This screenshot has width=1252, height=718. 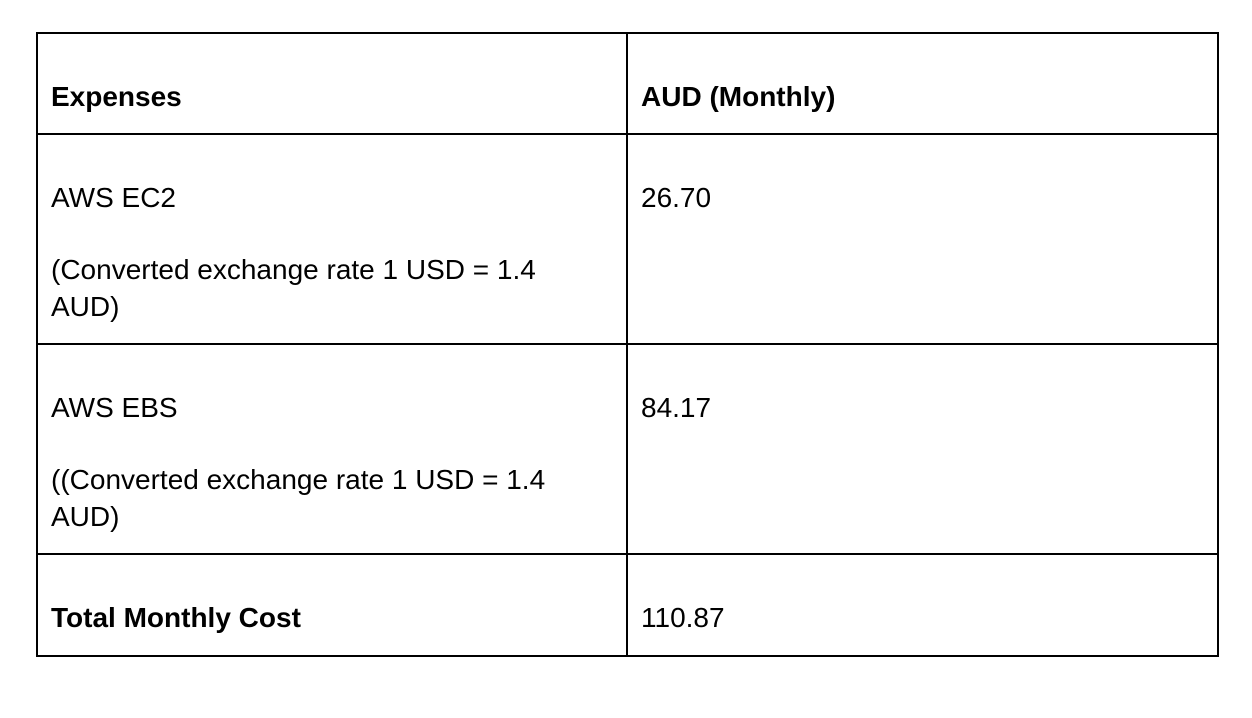 I want to click on amount-cell: 84.17, so click(x=922, y=449).